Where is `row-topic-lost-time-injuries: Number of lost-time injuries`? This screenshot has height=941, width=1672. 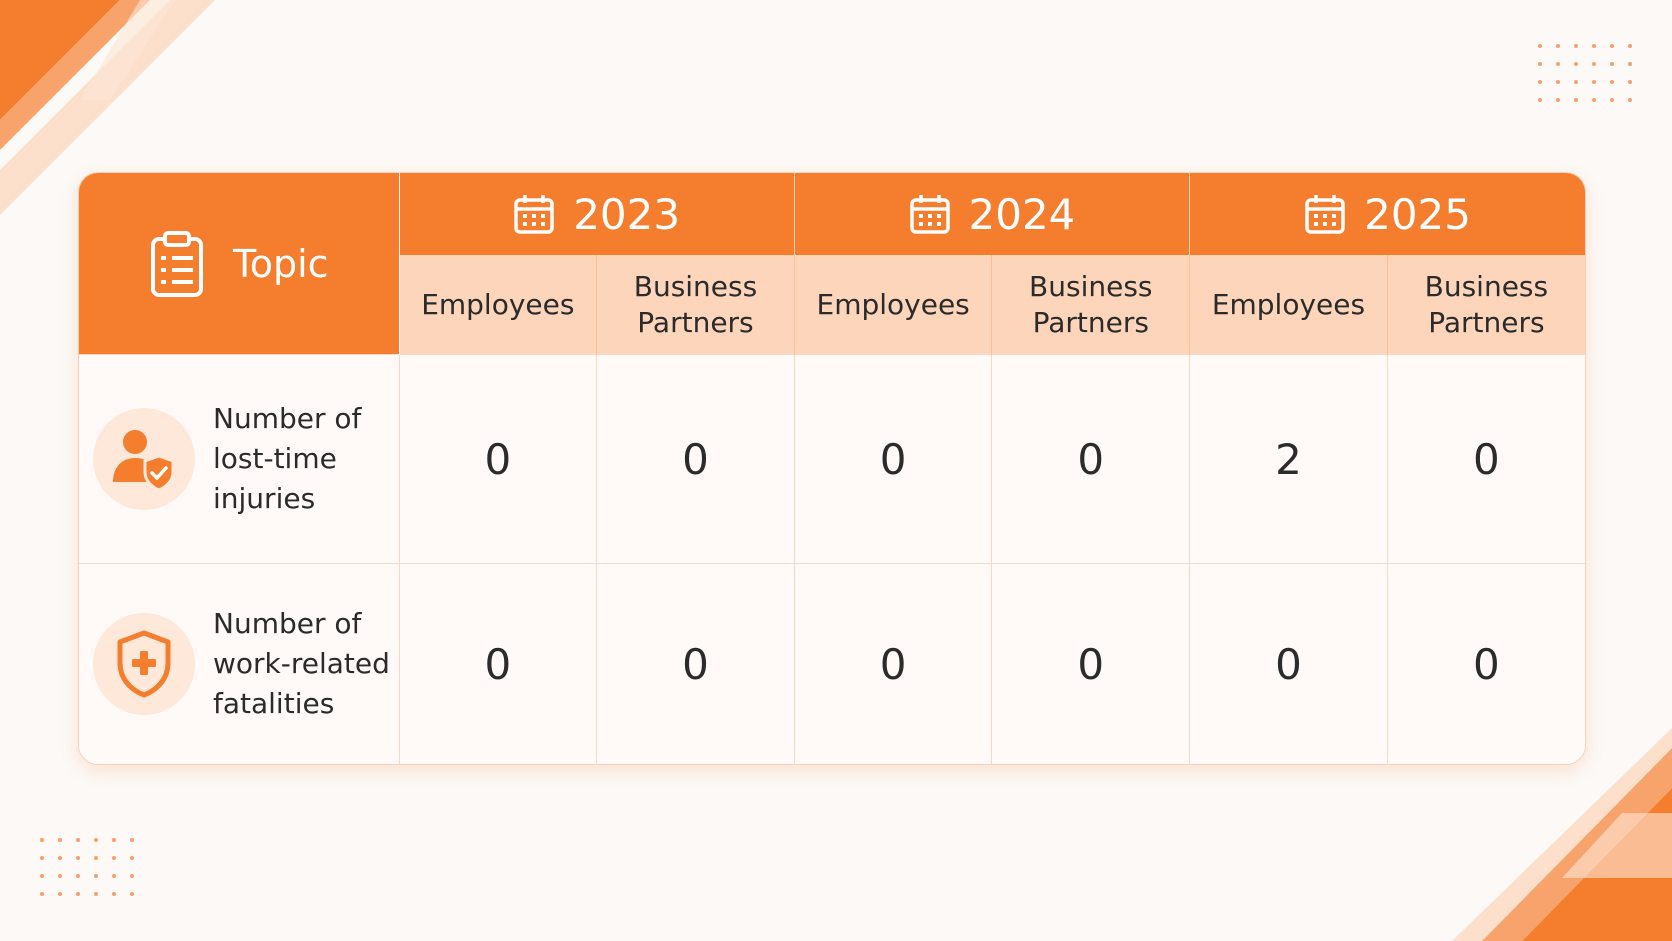 row-topic-lost-time-injuries: Number of lost-time injuries is located at coordinates (239, 458).